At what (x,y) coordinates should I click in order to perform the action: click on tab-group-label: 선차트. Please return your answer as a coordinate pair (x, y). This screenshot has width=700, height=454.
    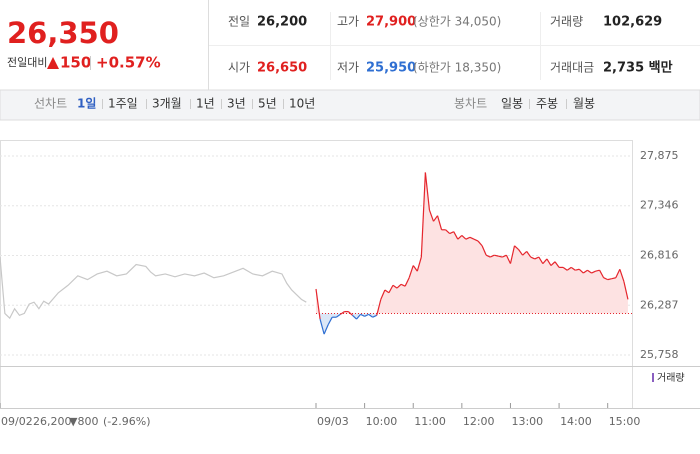
    Looking at the image, I should click on (50, 104).